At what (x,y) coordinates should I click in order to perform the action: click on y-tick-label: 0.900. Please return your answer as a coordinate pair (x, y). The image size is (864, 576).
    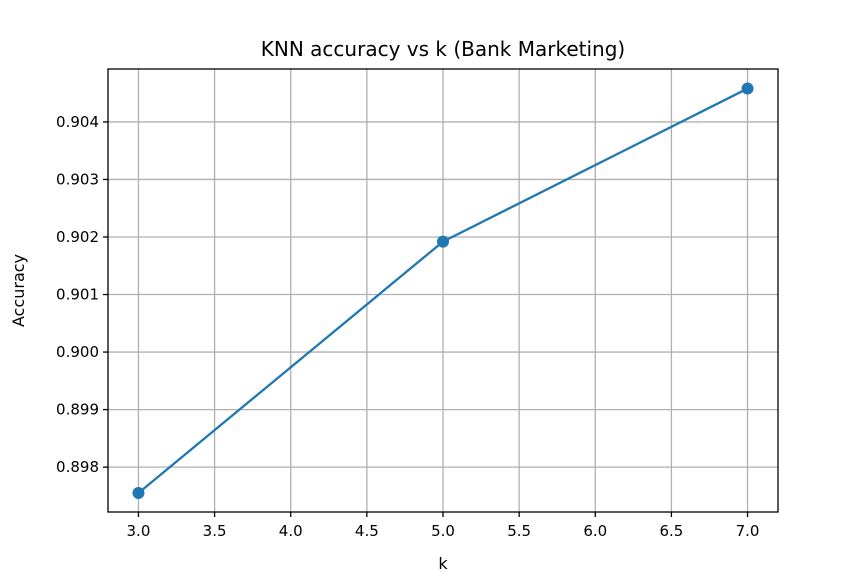
    Looking at the image, I should click on (77, 352).